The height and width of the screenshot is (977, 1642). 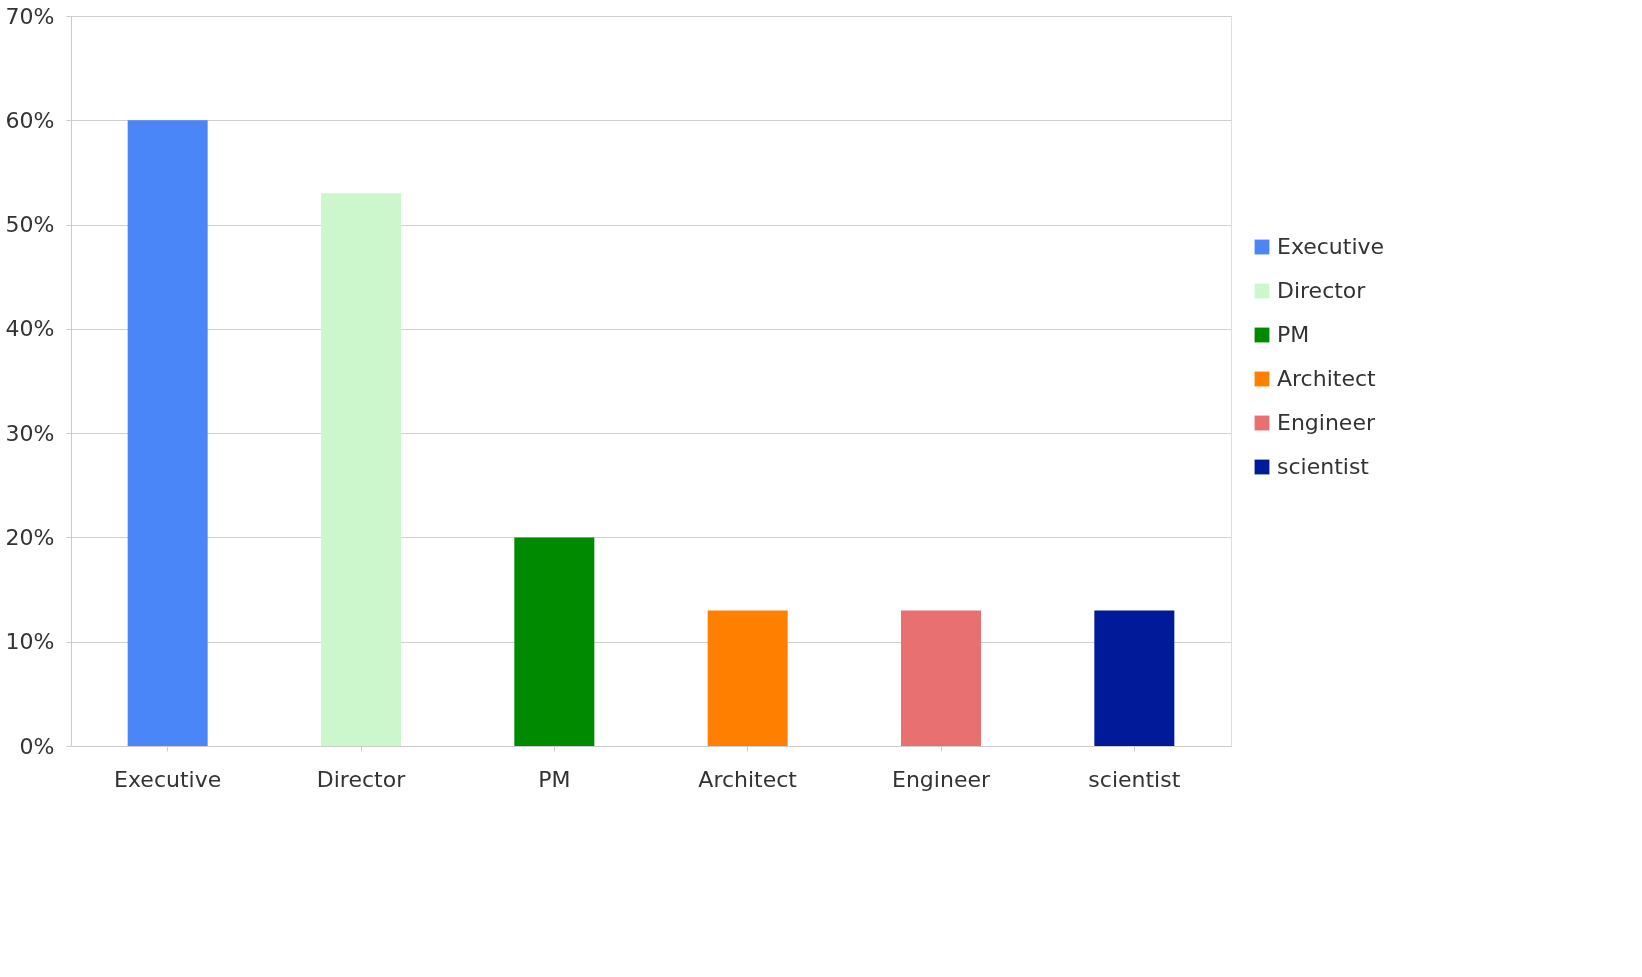 I want to click on y-tick-label: 70%, so click(x=30, y=16).